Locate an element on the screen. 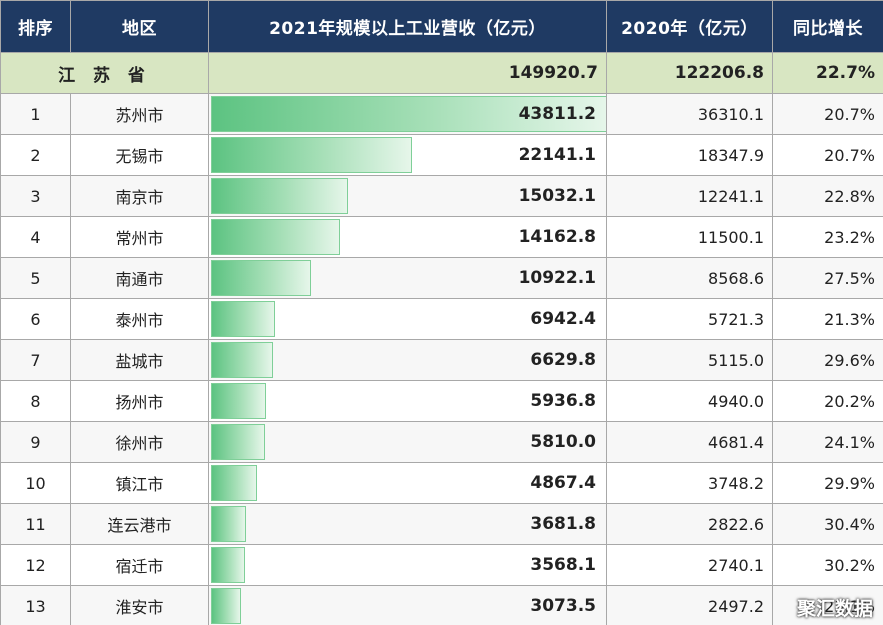 The height and width of the screenshot is (625, 883). rank-cell: 4 is located at coordinates (35, 237).